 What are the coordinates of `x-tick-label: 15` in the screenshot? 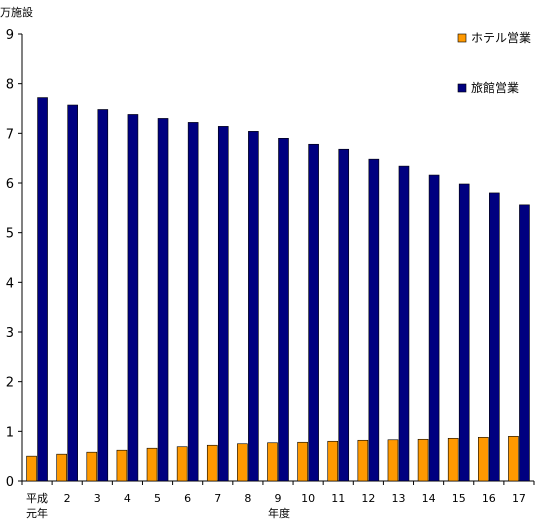 It's located at (459, 498).